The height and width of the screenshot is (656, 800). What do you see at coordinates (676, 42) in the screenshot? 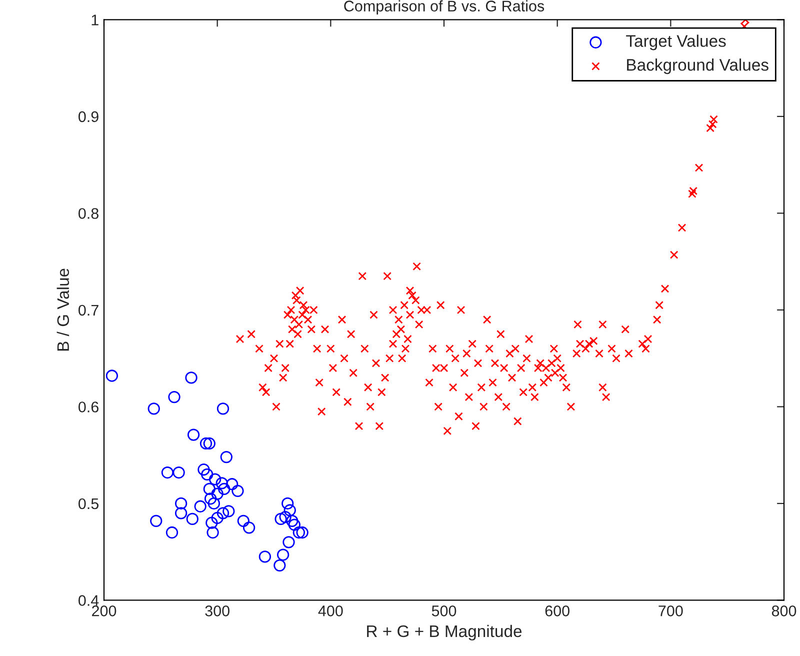
I see `legend-label: Target Values` at bounding box center [676, 42].